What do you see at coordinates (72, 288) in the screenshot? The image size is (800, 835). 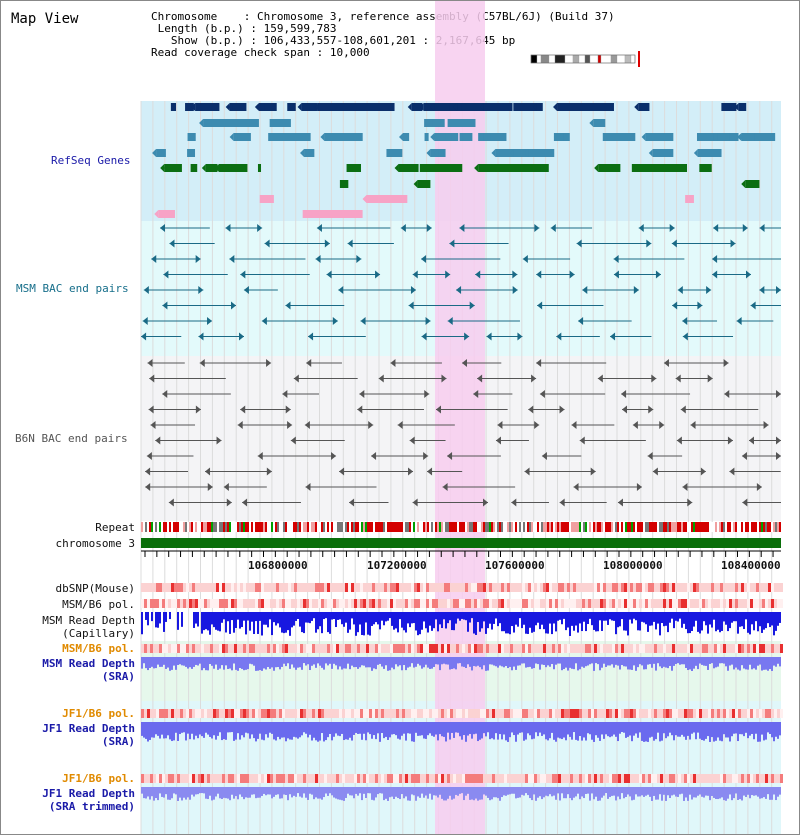 I see `track-label-msm-bac: MSM BAC end pairs` at bounding box center [72, 288].